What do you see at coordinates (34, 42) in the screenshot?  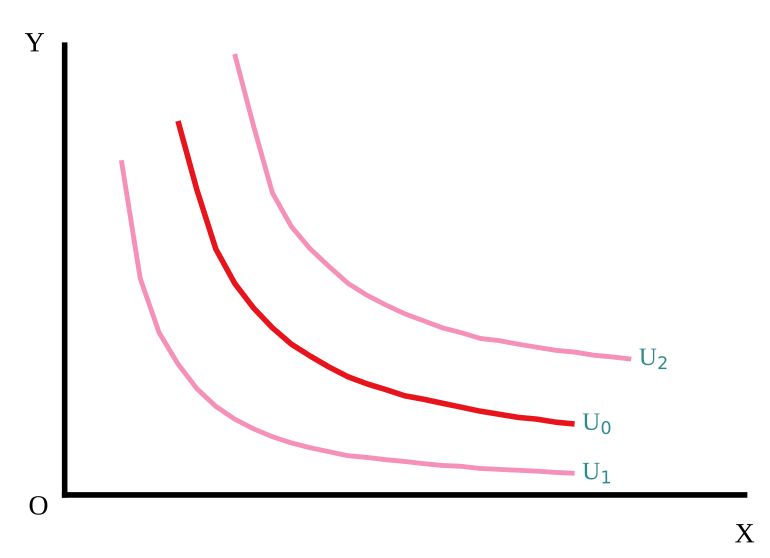 I see `y-axis-title: Y` at bounding box center [34, 42].